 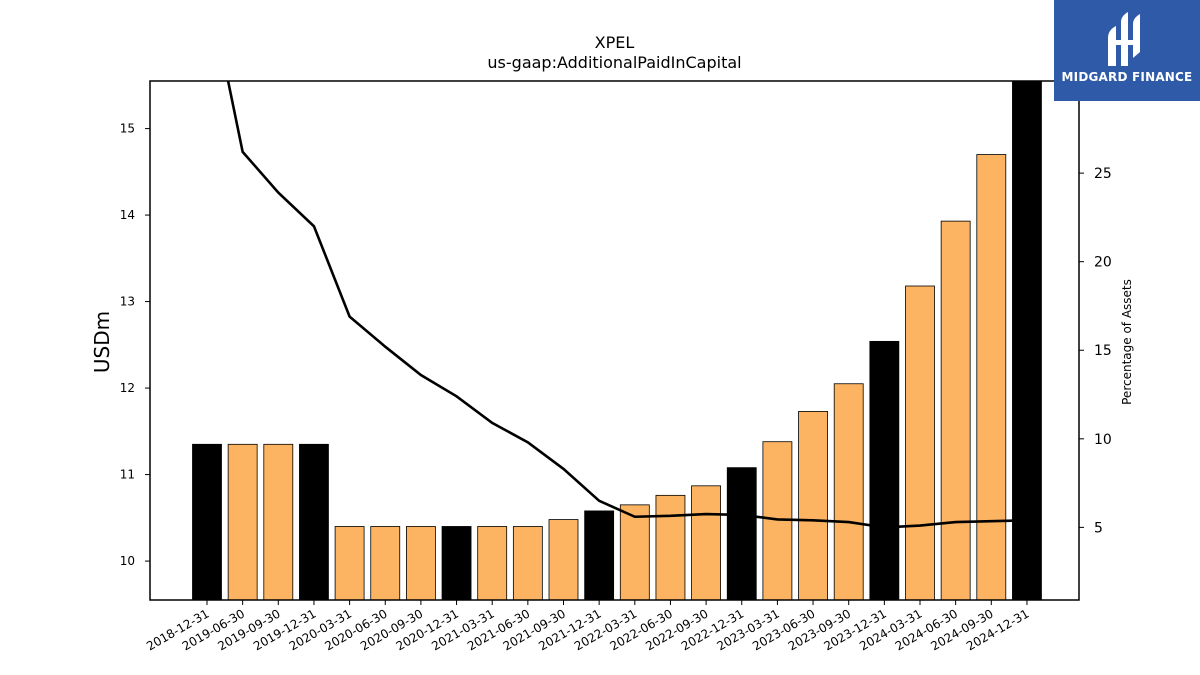 What do you see at coordinates (1103, 440) in the screenshot?
I see `y2-tick-label: 10` at bounding box center [1103, 440].